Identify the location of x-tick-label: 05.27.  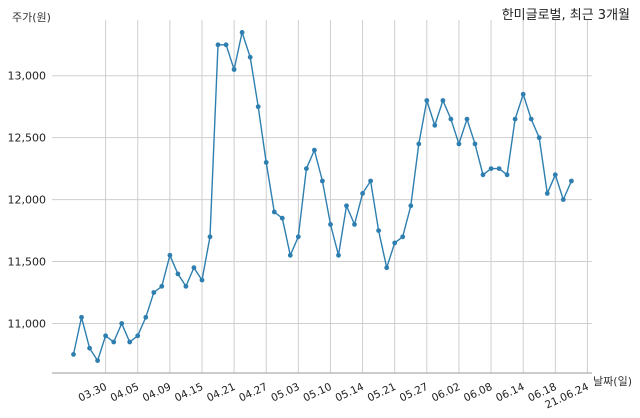
(414, 393).